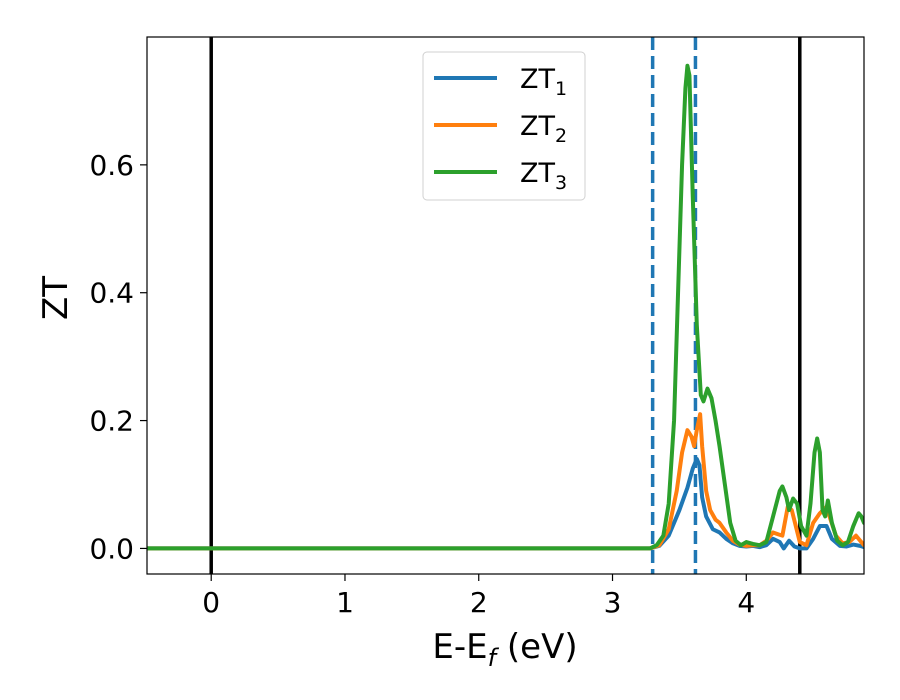 The image size is (900, 700). I want to click on x-axis-title: E-Ef (eV), so click(504, 649).